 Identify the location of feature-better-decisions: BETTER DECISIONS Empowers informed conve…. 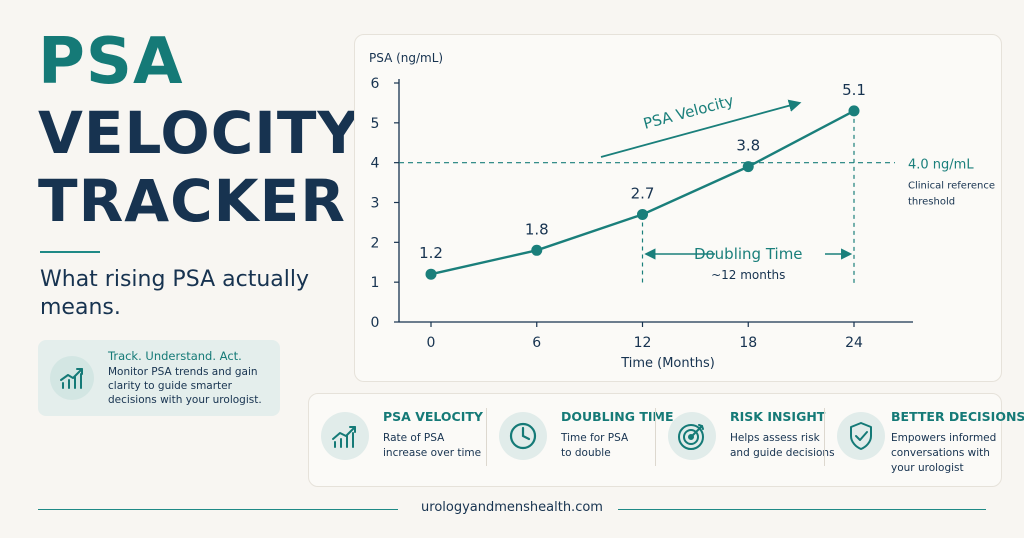
(924, 441).